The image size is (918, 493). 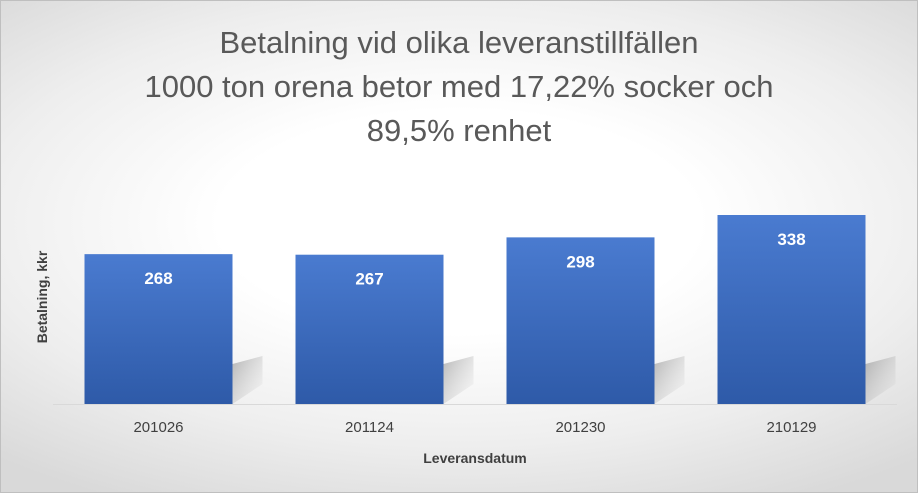 What do you see at coordinates (474, 259) in the screenshot?
I see `data-labels: 268 267 298 338` at bounding box center [474, 259].